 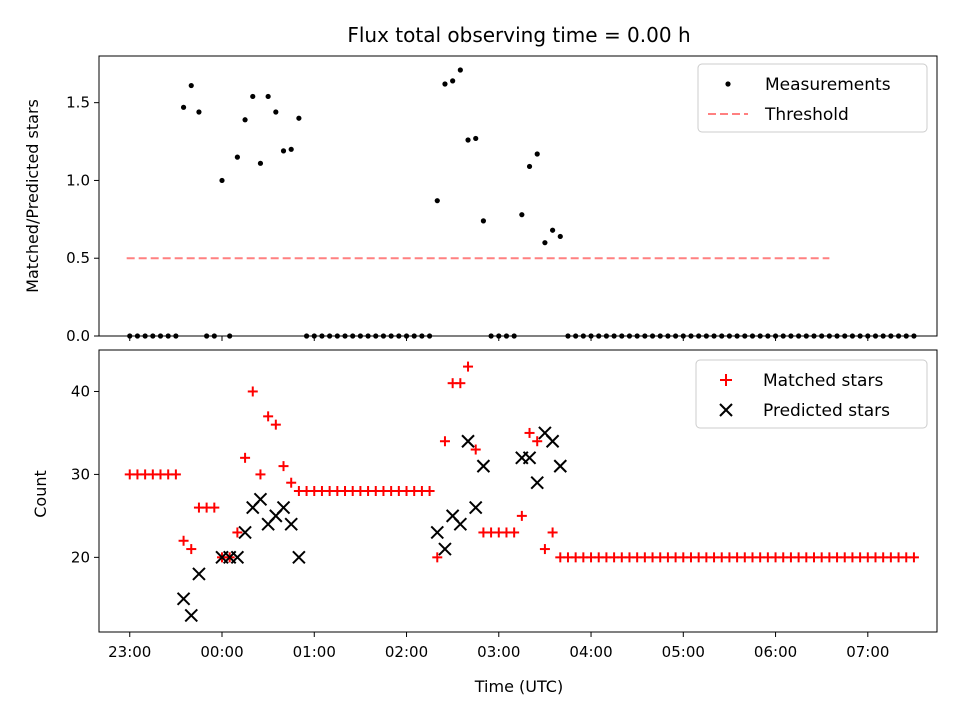 What do you see at coordinates (32, 196) in the screenshot?
I see `top-y-axis-label: Matched/Predicted stars` at bounding box center [32, 196].